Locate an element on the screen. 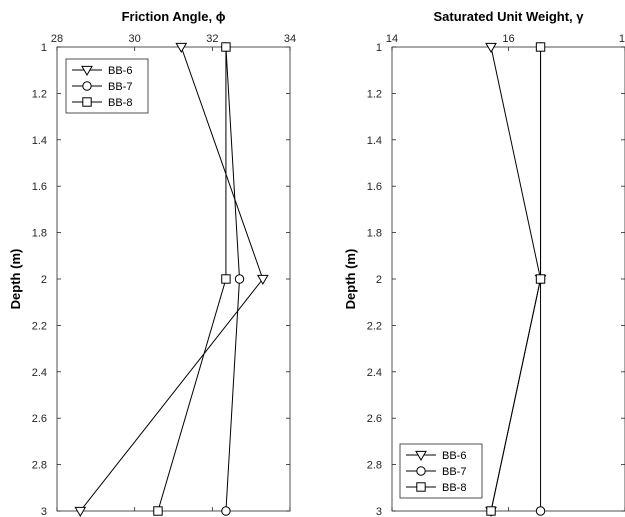 The image size is (625, 517). x-tick-label: 28 is located at coordinates (57, 39).